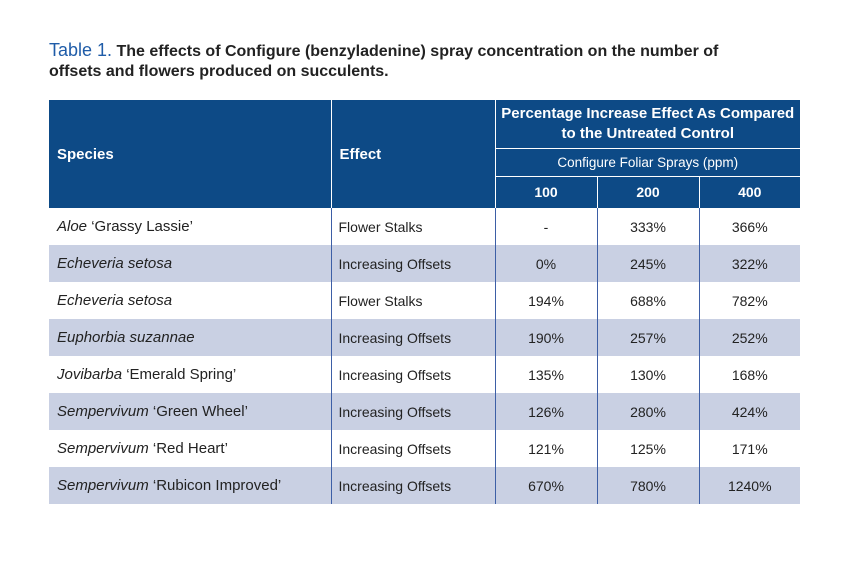 This screenshot has width=864, height=576. Describe the element at coordinates (142, 226) in the screenshot. I see `species-cultivar: ‘Grassy Lassie’` at that location.